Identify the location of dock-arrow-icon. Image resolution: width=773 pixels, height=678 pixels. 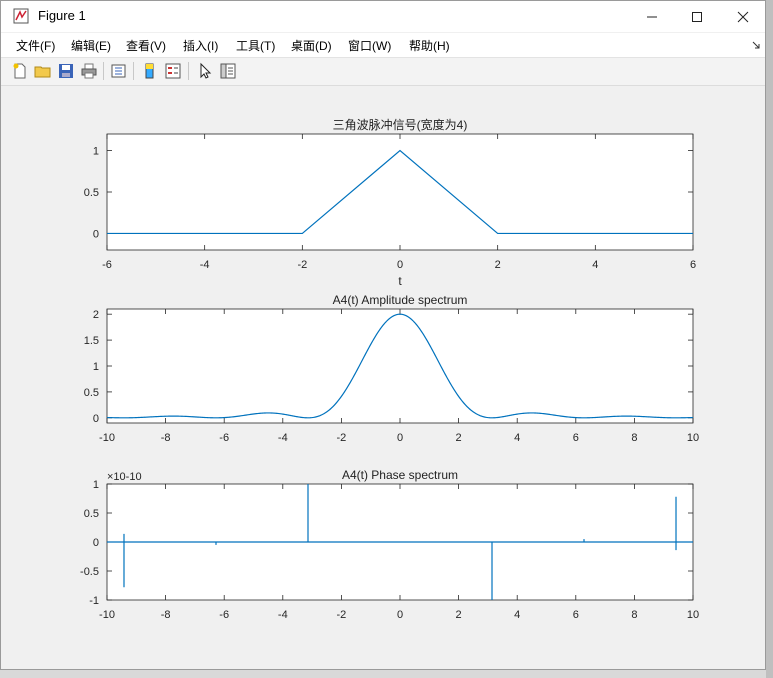
(756, 45).